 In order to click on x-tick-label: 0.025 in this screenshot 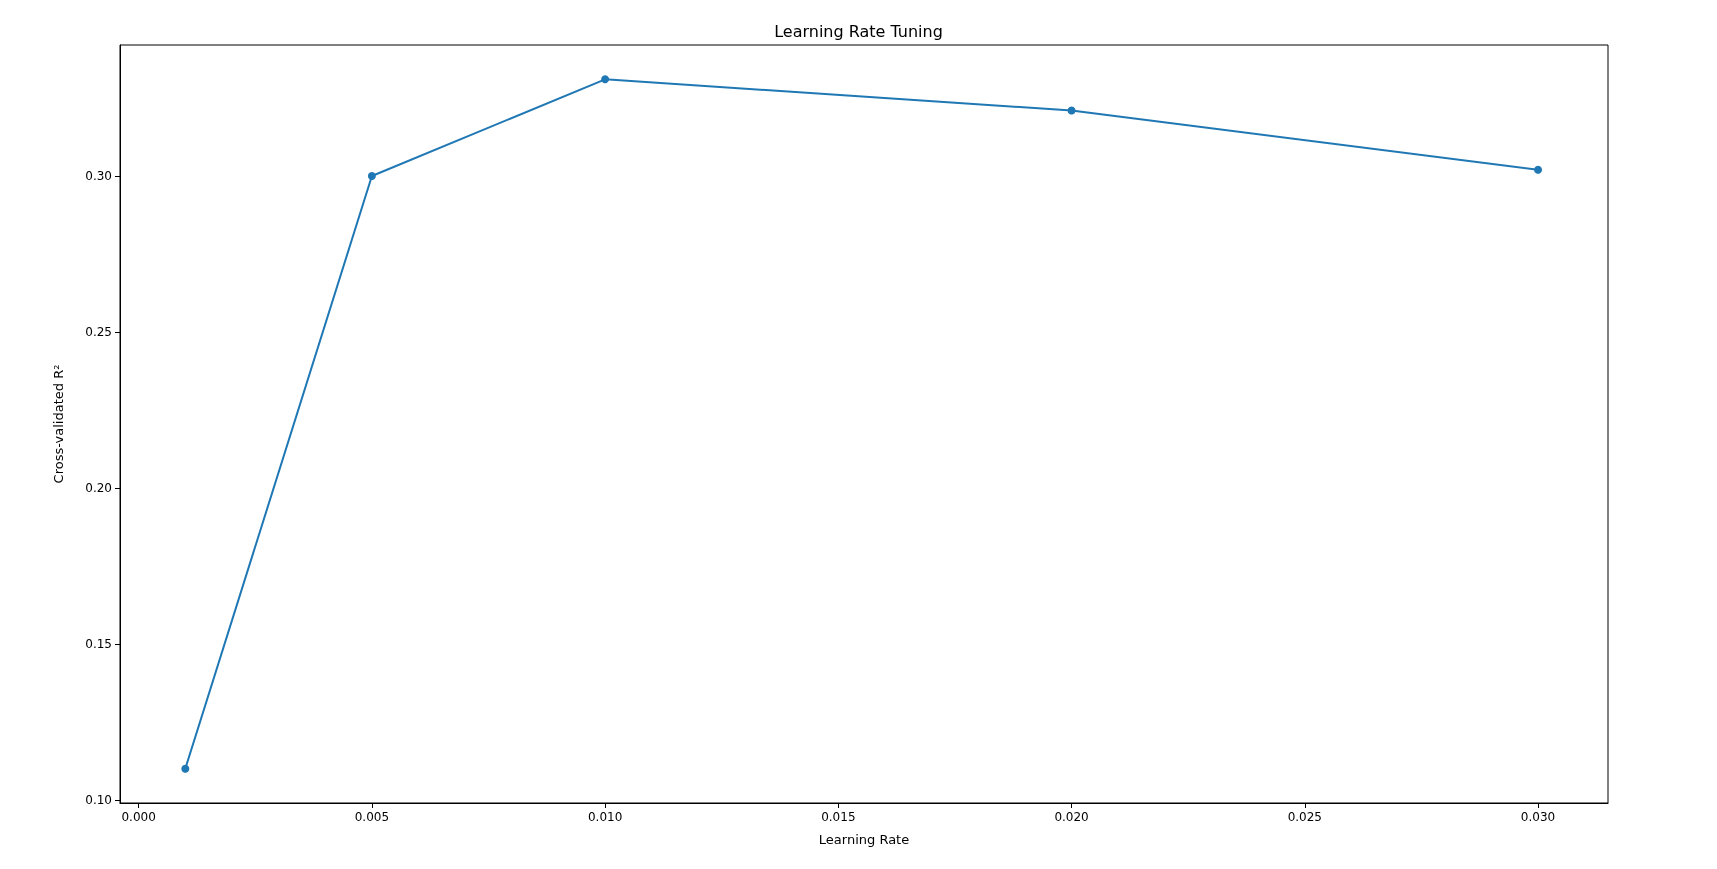, I will do `click(1304, 817)`.